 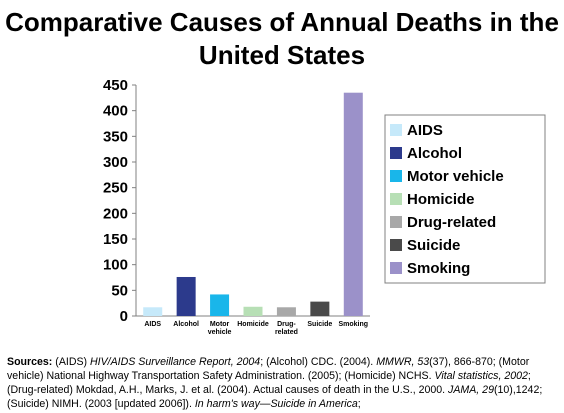 I want to click on y-tick-label: 100, so click(x=115, y=265).